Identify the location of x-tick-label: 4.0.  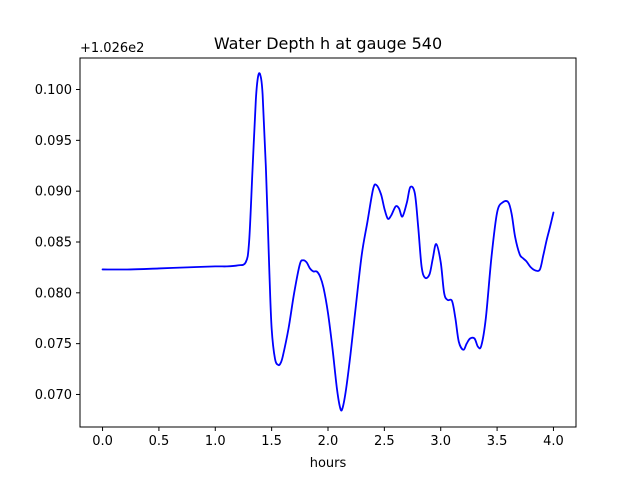
(553, 441).